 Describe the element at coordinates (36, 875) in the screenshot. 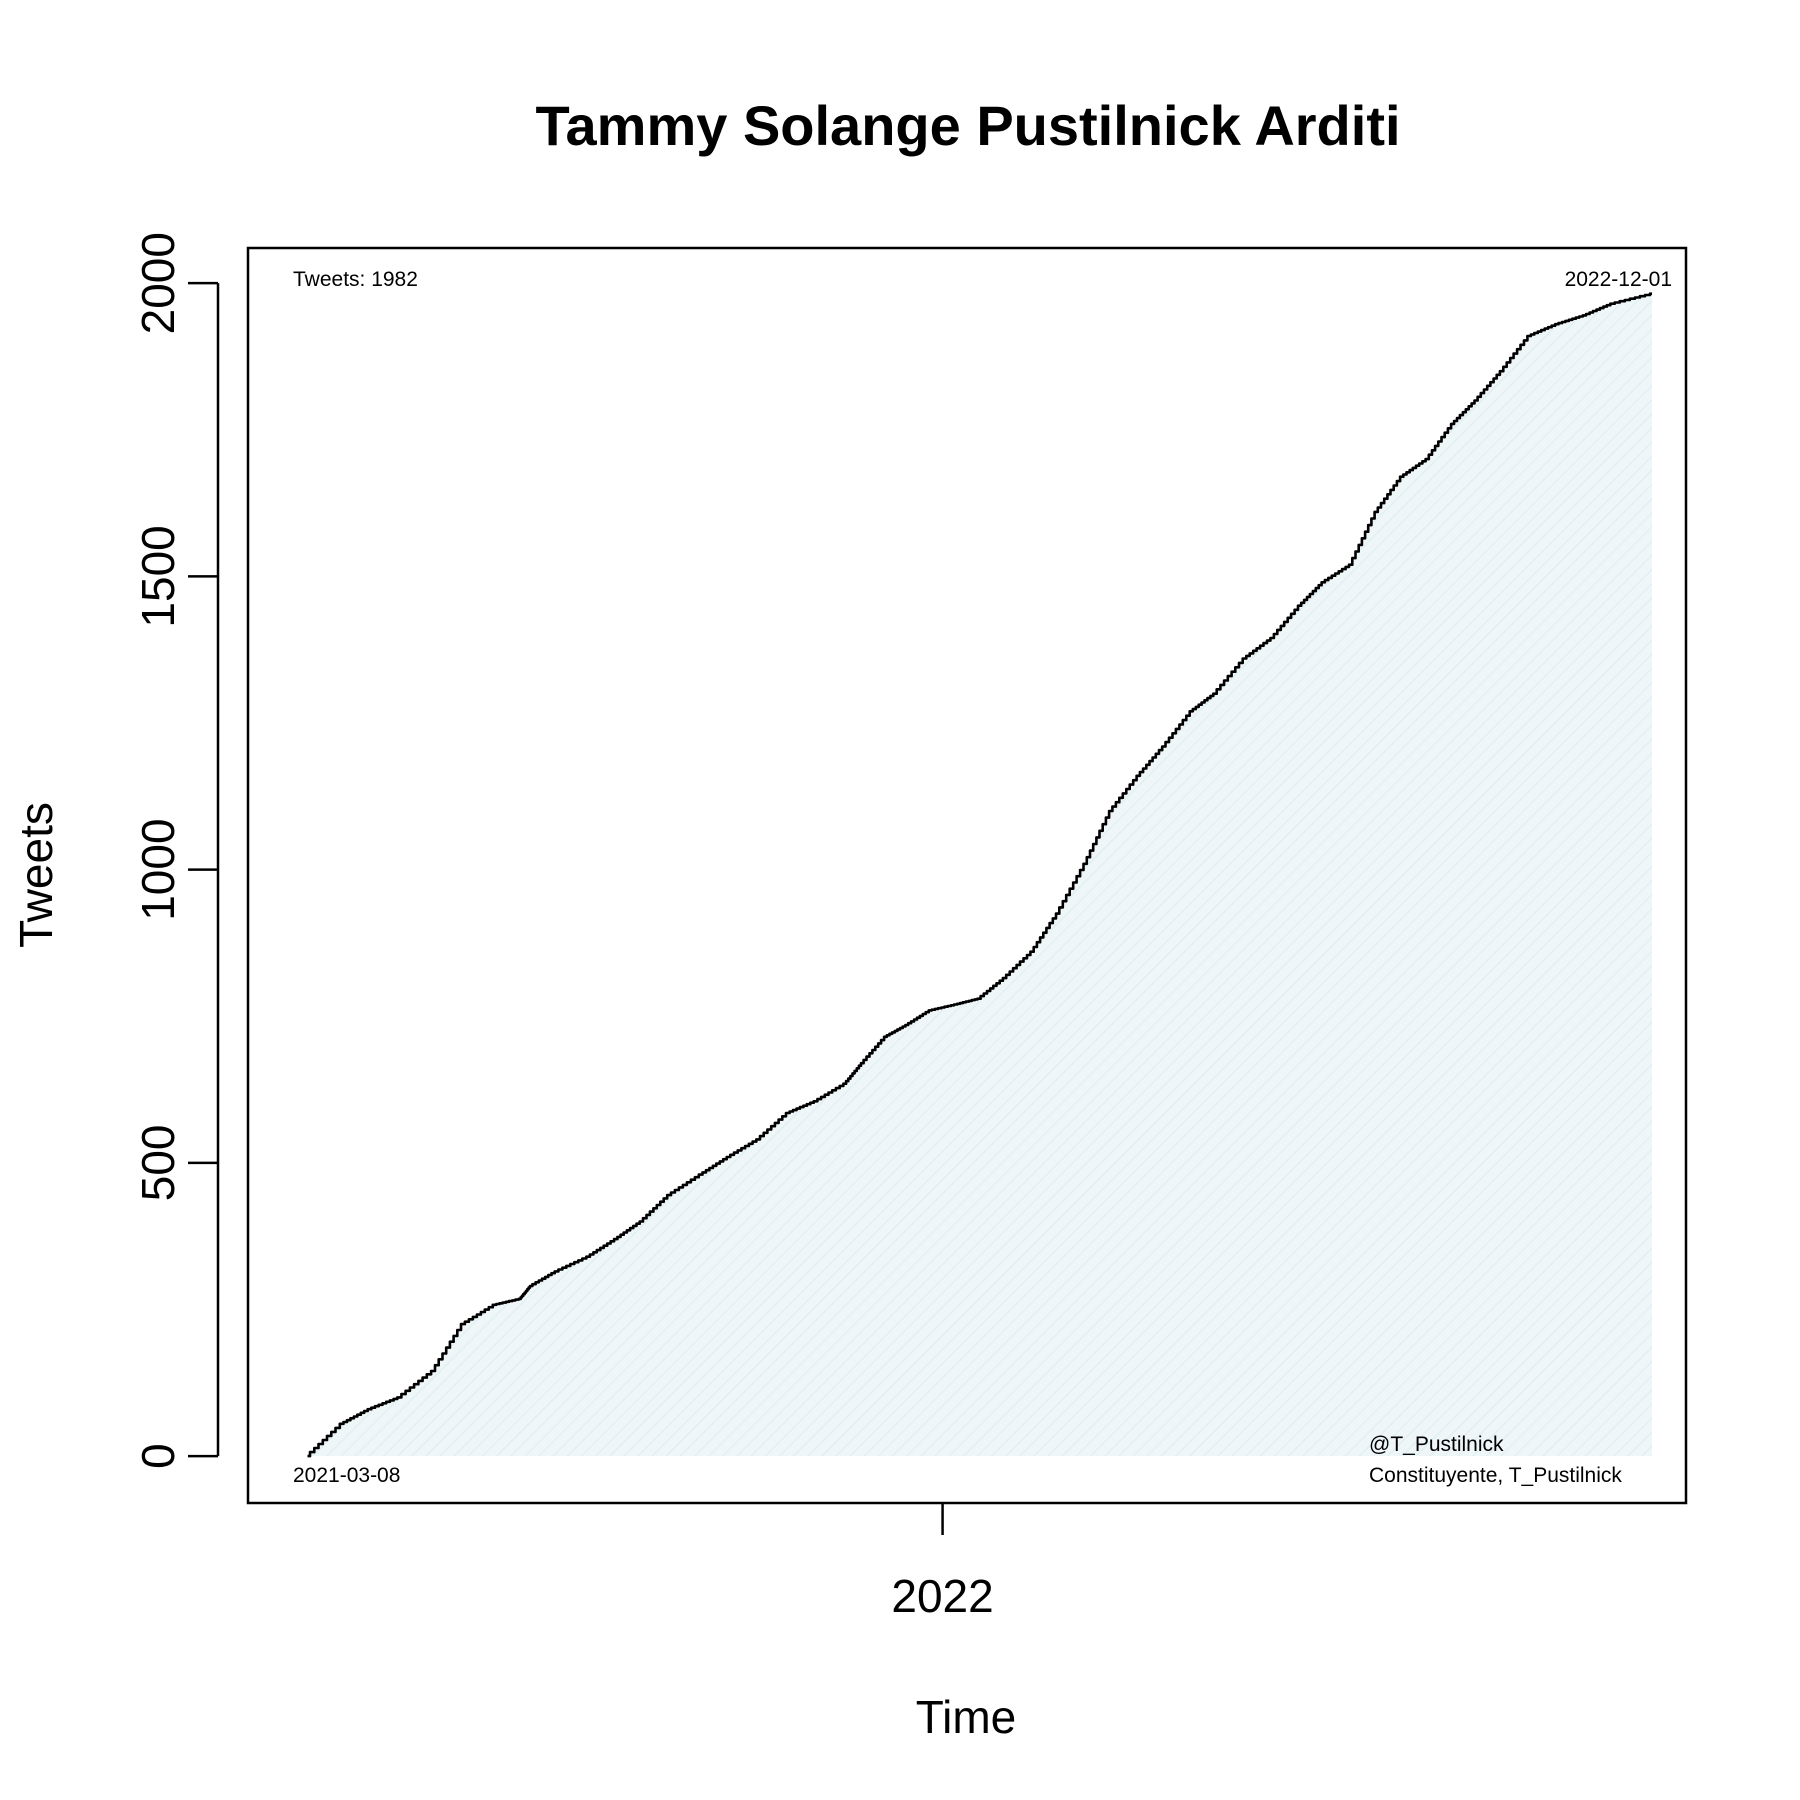

I see `y-axis-label: Tweets` at that location.